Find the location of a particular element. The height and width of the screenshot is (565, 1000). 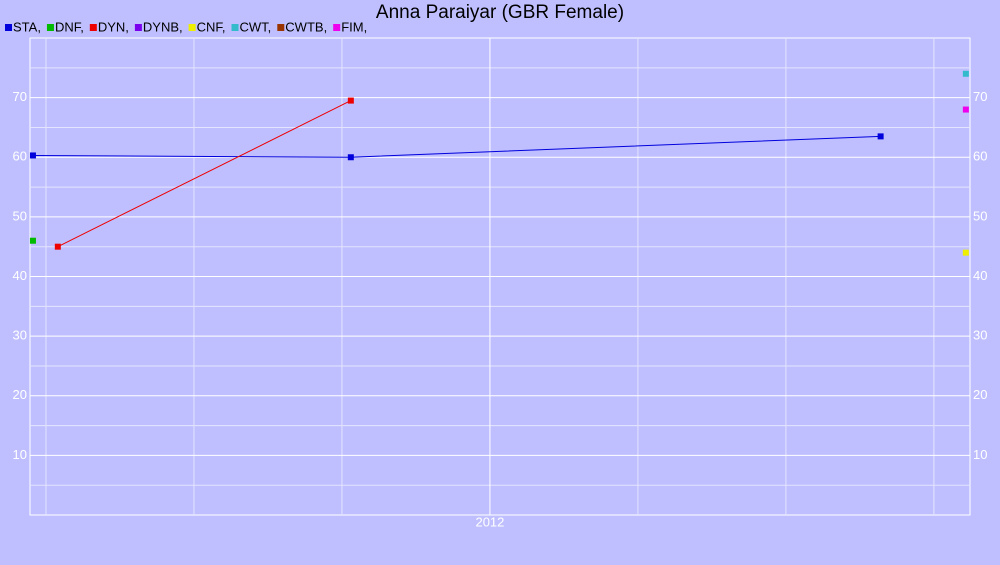

y-tick-label: 30 is located at coordinates (20, 335).